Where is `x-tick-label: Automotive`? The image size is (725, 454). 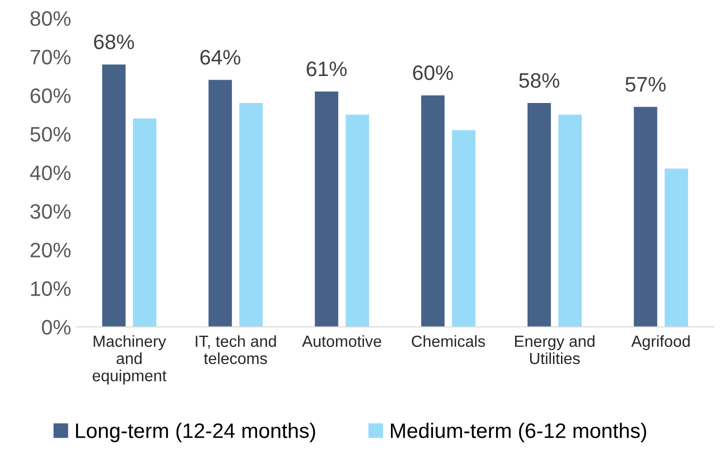
x-tick-label: Automotive is located at coordinates (342, 341).